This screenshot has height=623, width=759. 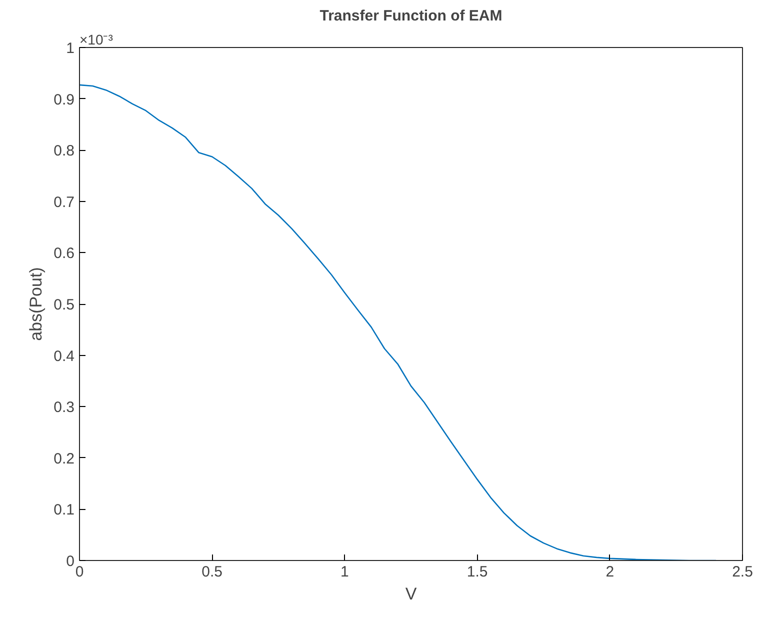 What do you see at coordinates (64, 510) in the screenshot?
I see `y-tick-label: 0.1` at bounding box center [64, 510].